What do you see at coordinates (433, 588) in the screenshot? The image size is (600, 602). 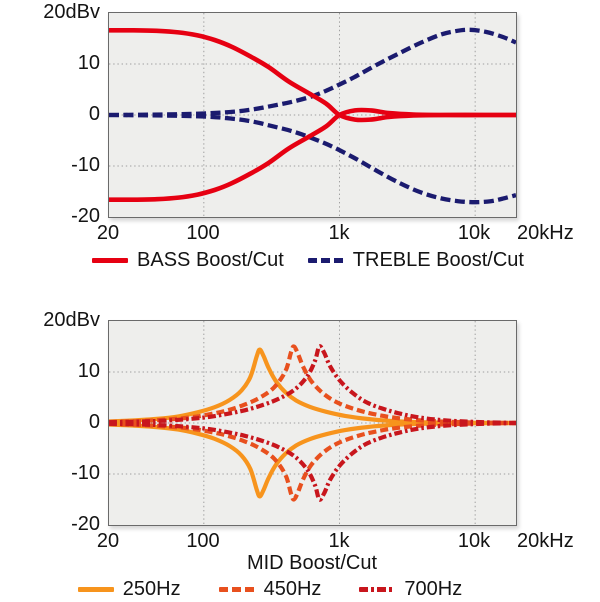 I see `legend-label-700hz: 700Hz` at bounding box center [433, 588].